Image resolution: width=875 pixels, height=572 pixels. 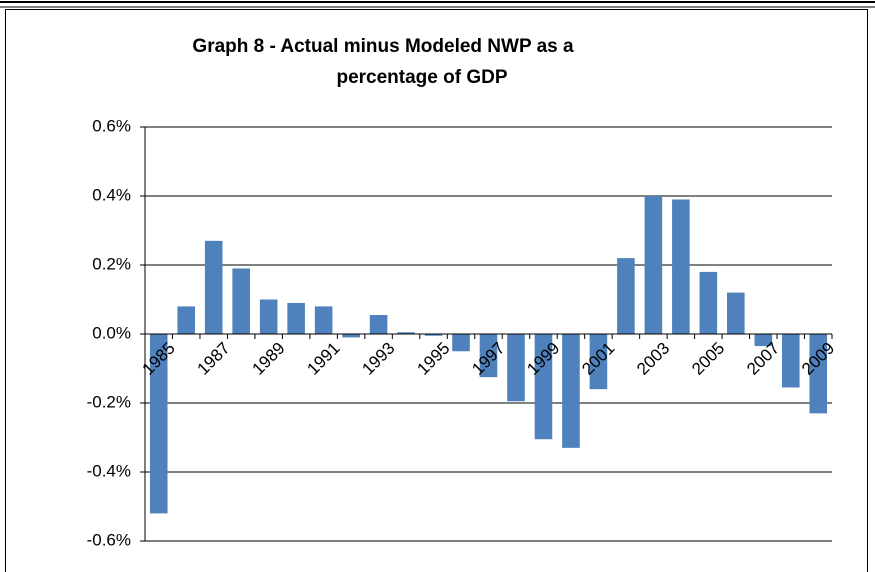 What do you see at coordinates (109, 401) in the screenshot?
I see `y-tick-label: -0.2%` at bounding box center [109, 401].